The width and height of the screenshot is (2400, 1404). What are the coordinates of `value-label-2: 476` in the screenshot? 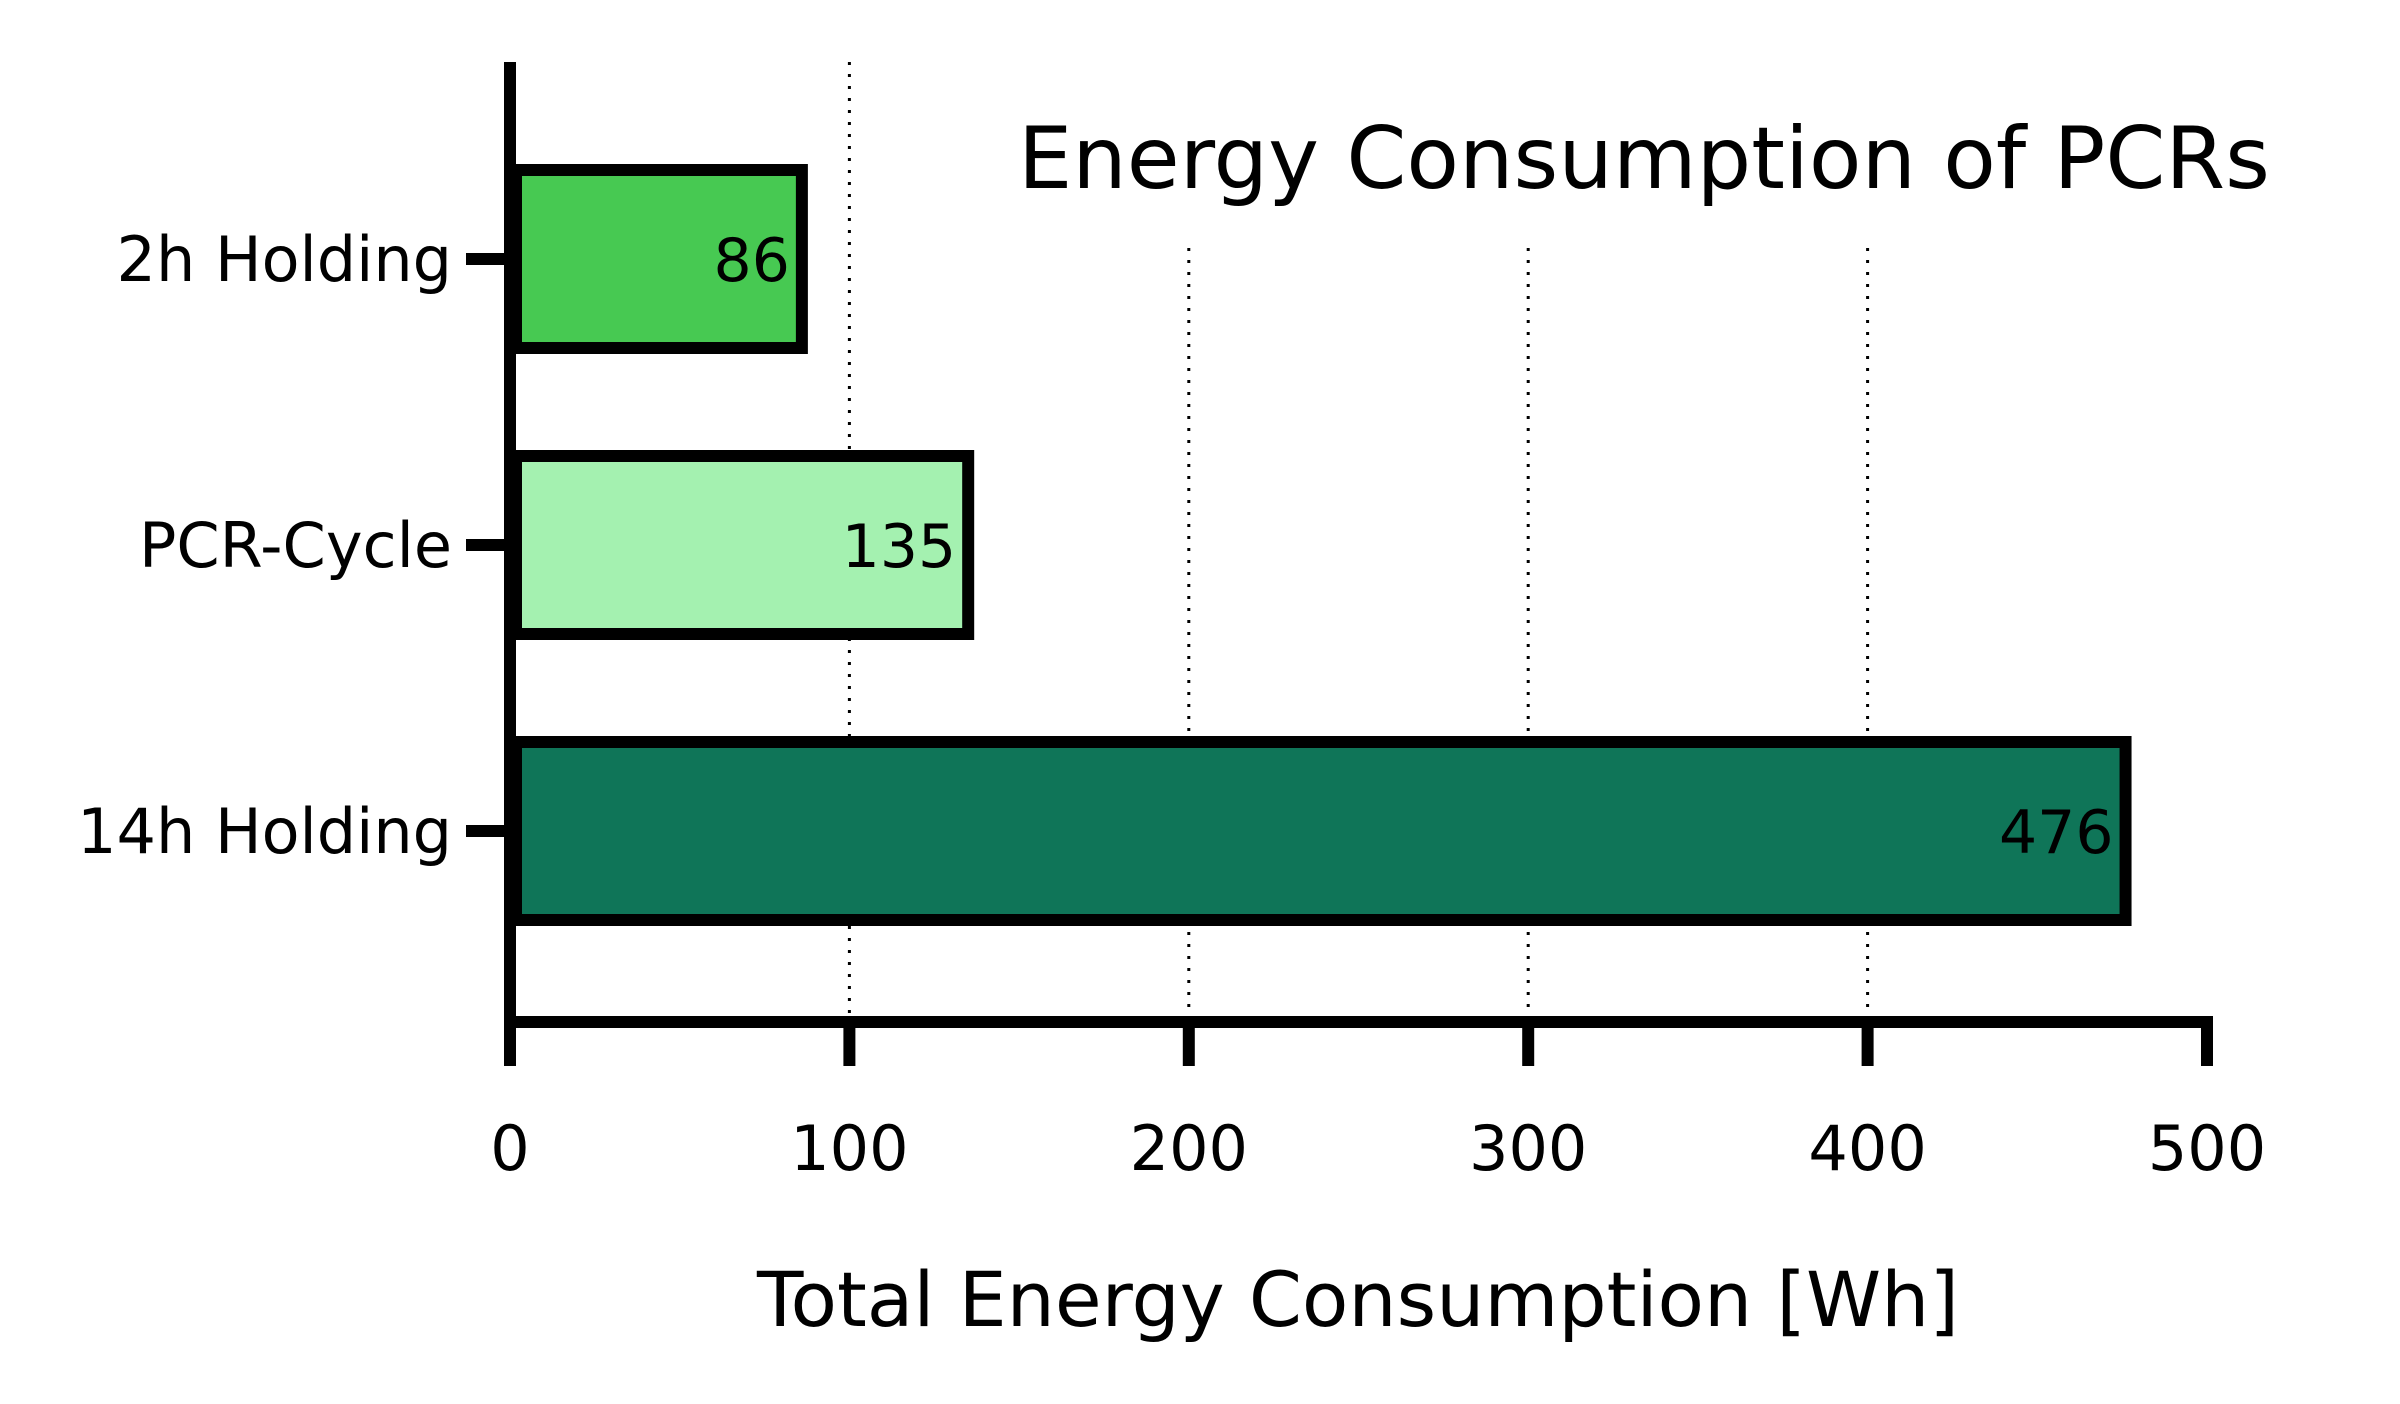 It's located at (2056, 833).